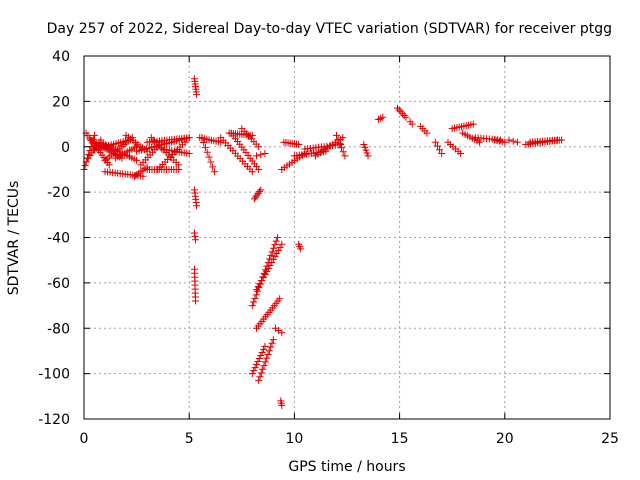 The width and height of the screenshot is (640, 480). I want to click on x-tick-label: 15, so click(400, 439).